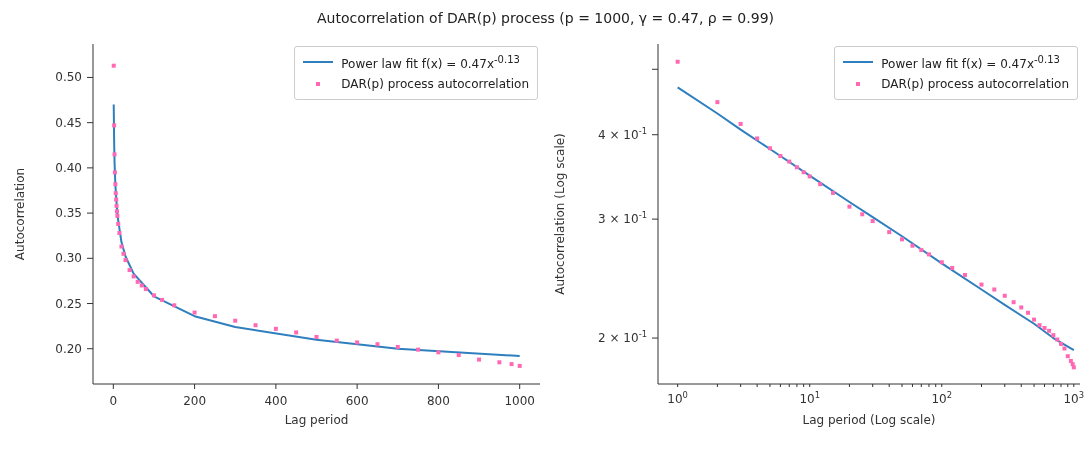 The image size is (1091, 465). I want to click on y-tick-label: 0.40, so click(68, 167).